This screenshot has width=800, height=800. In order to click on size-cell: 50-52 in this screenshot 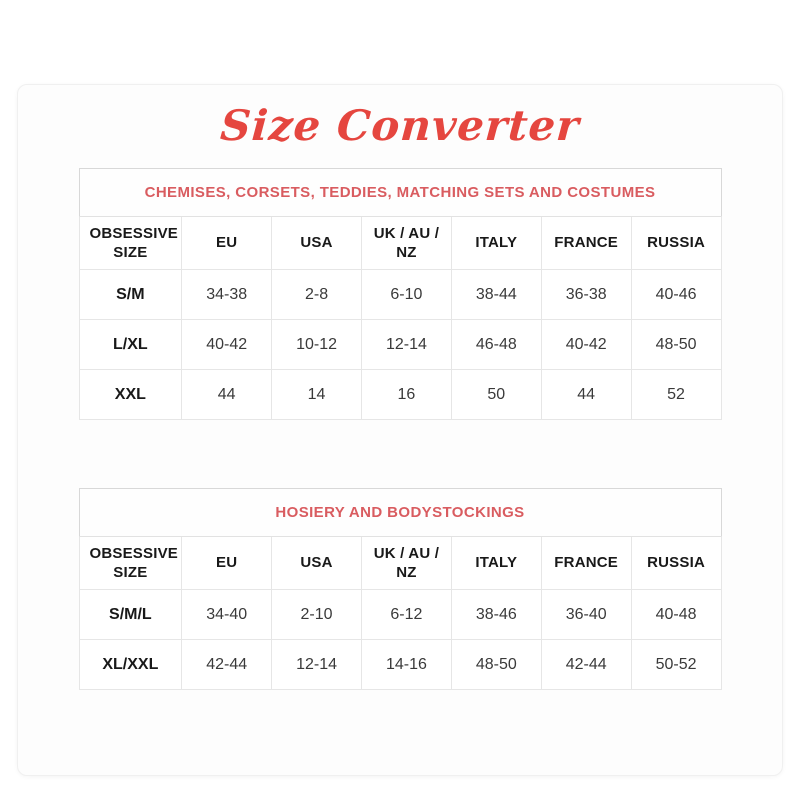, I will do `click(676, 664)`.